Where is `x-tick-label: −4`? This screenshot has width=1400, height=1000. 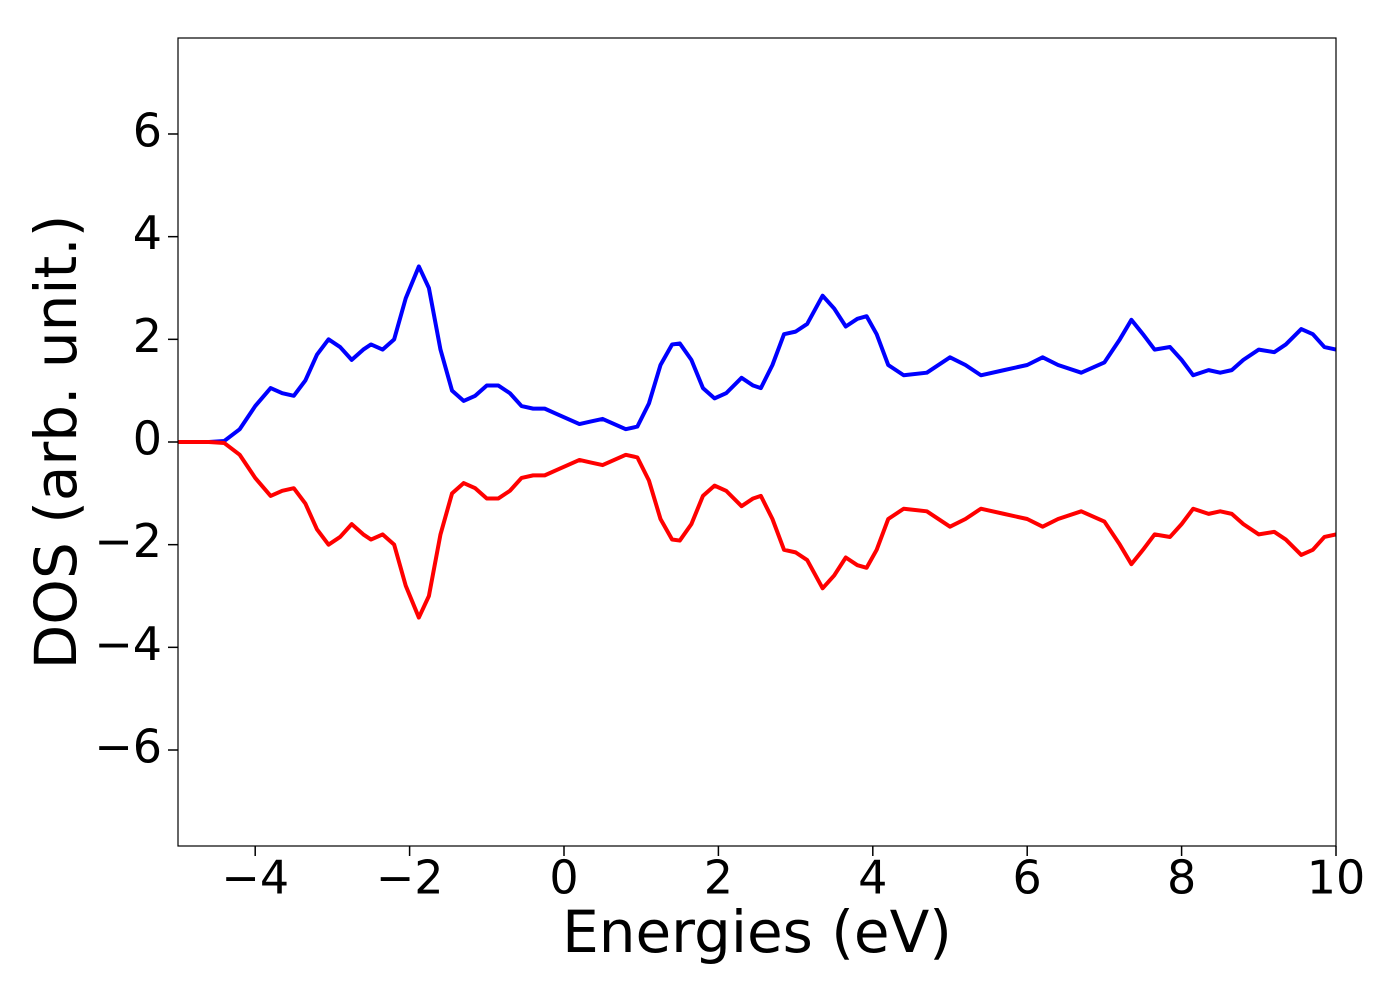
x-tick-label: −4 is located at coordinates (255, 878).